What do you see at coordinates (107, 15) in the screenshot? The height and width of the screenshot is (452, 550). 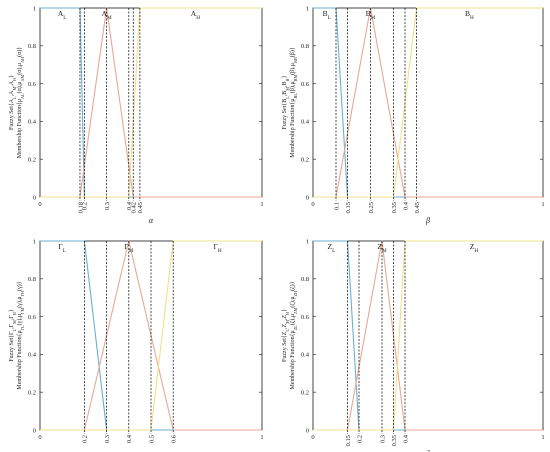 I see `set-label: AM` at bounding box center [107, 15].